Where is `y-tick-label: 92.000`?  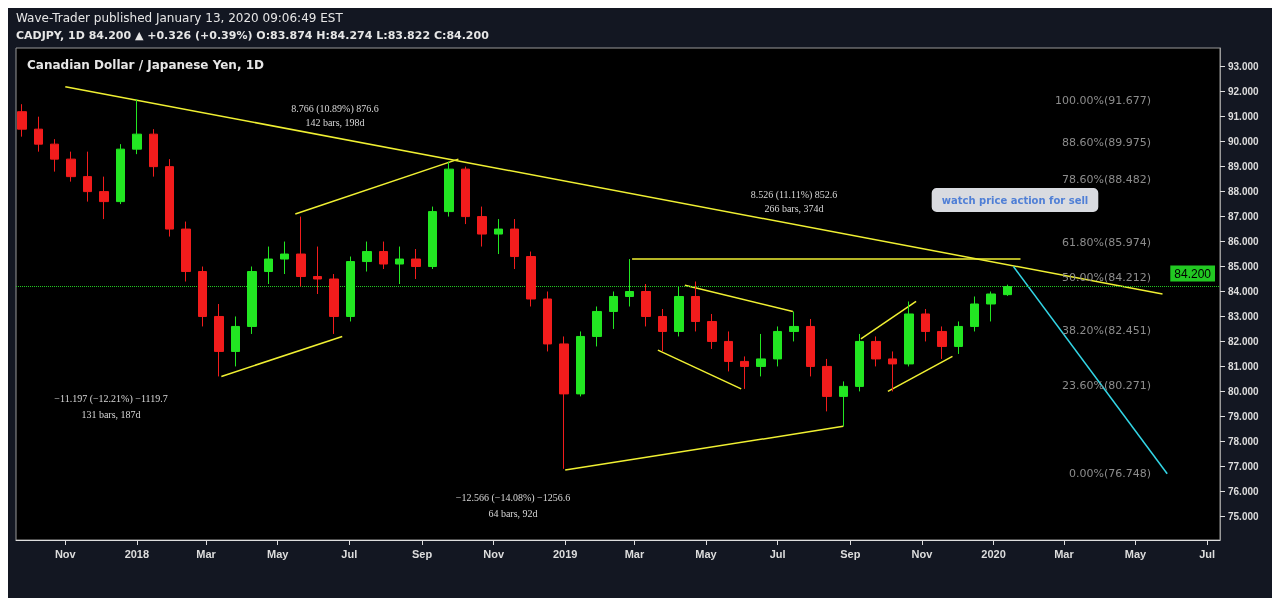 y-tick-label: 92.000 is located at coordinates (1244, 92).